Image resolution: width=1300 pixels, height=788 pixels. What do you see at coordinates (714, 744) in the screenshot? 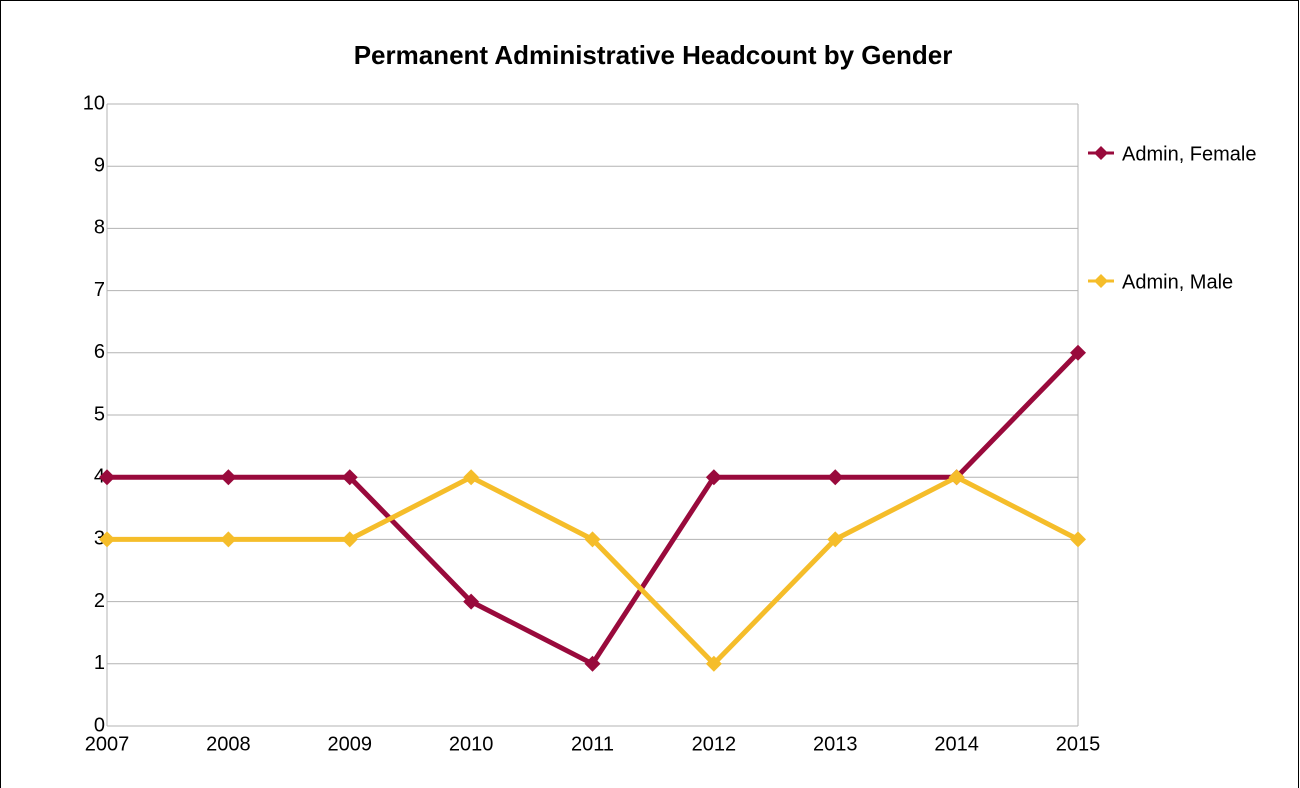
I see `x-tick-label: 2012` at bounding box center [714, 744].